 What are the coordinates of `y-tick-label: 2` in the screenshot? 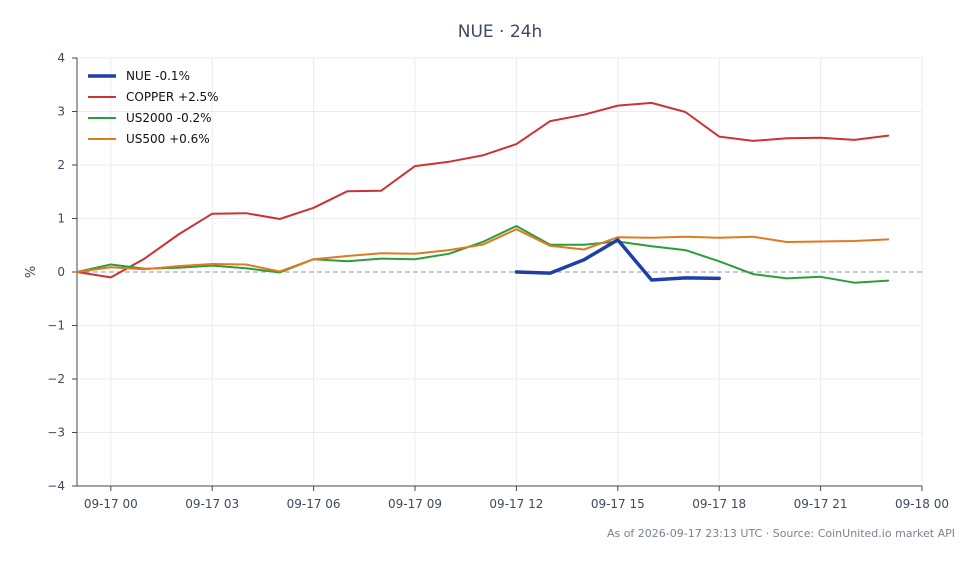 It's located at (61, 165).